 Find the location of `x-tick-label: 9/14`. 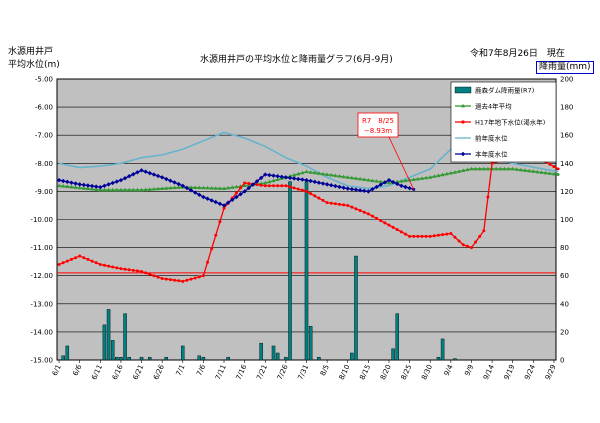

x-tick-label: 9/14 is located at coordinates (489, 372).